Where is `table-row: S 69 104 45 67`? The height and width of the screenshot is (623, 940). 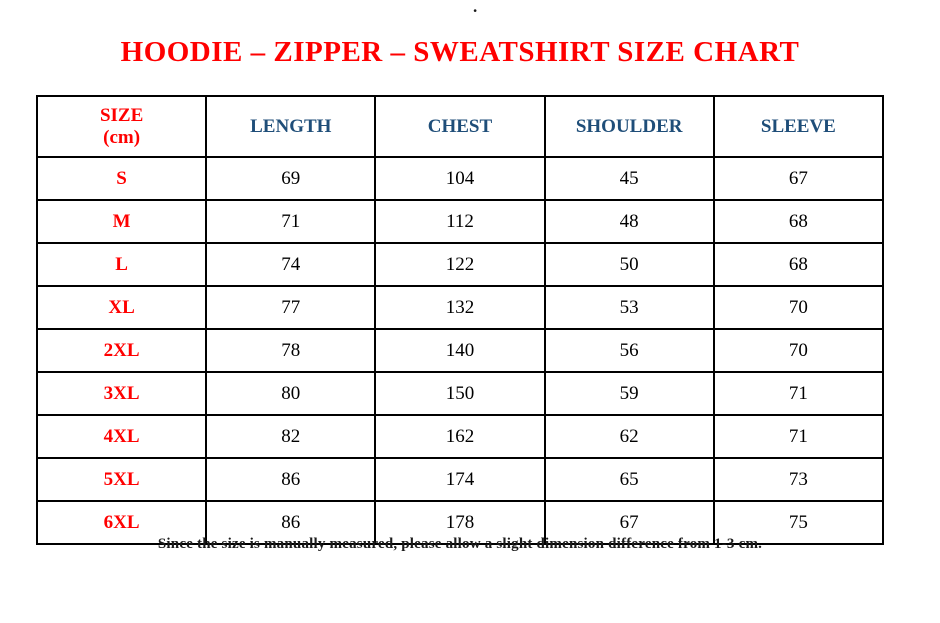
table-row: S 69 104 45 67 is located at coordinates (460, 178).